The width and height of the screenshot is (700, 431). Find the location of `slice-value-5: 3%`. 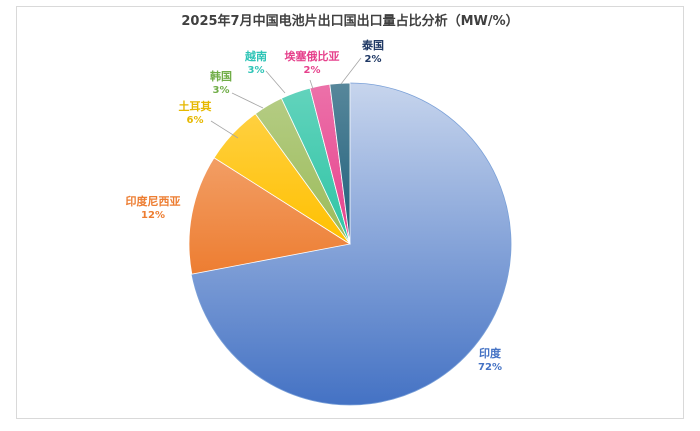

slice-value-5: 3% is located at coordinates (256, 70).